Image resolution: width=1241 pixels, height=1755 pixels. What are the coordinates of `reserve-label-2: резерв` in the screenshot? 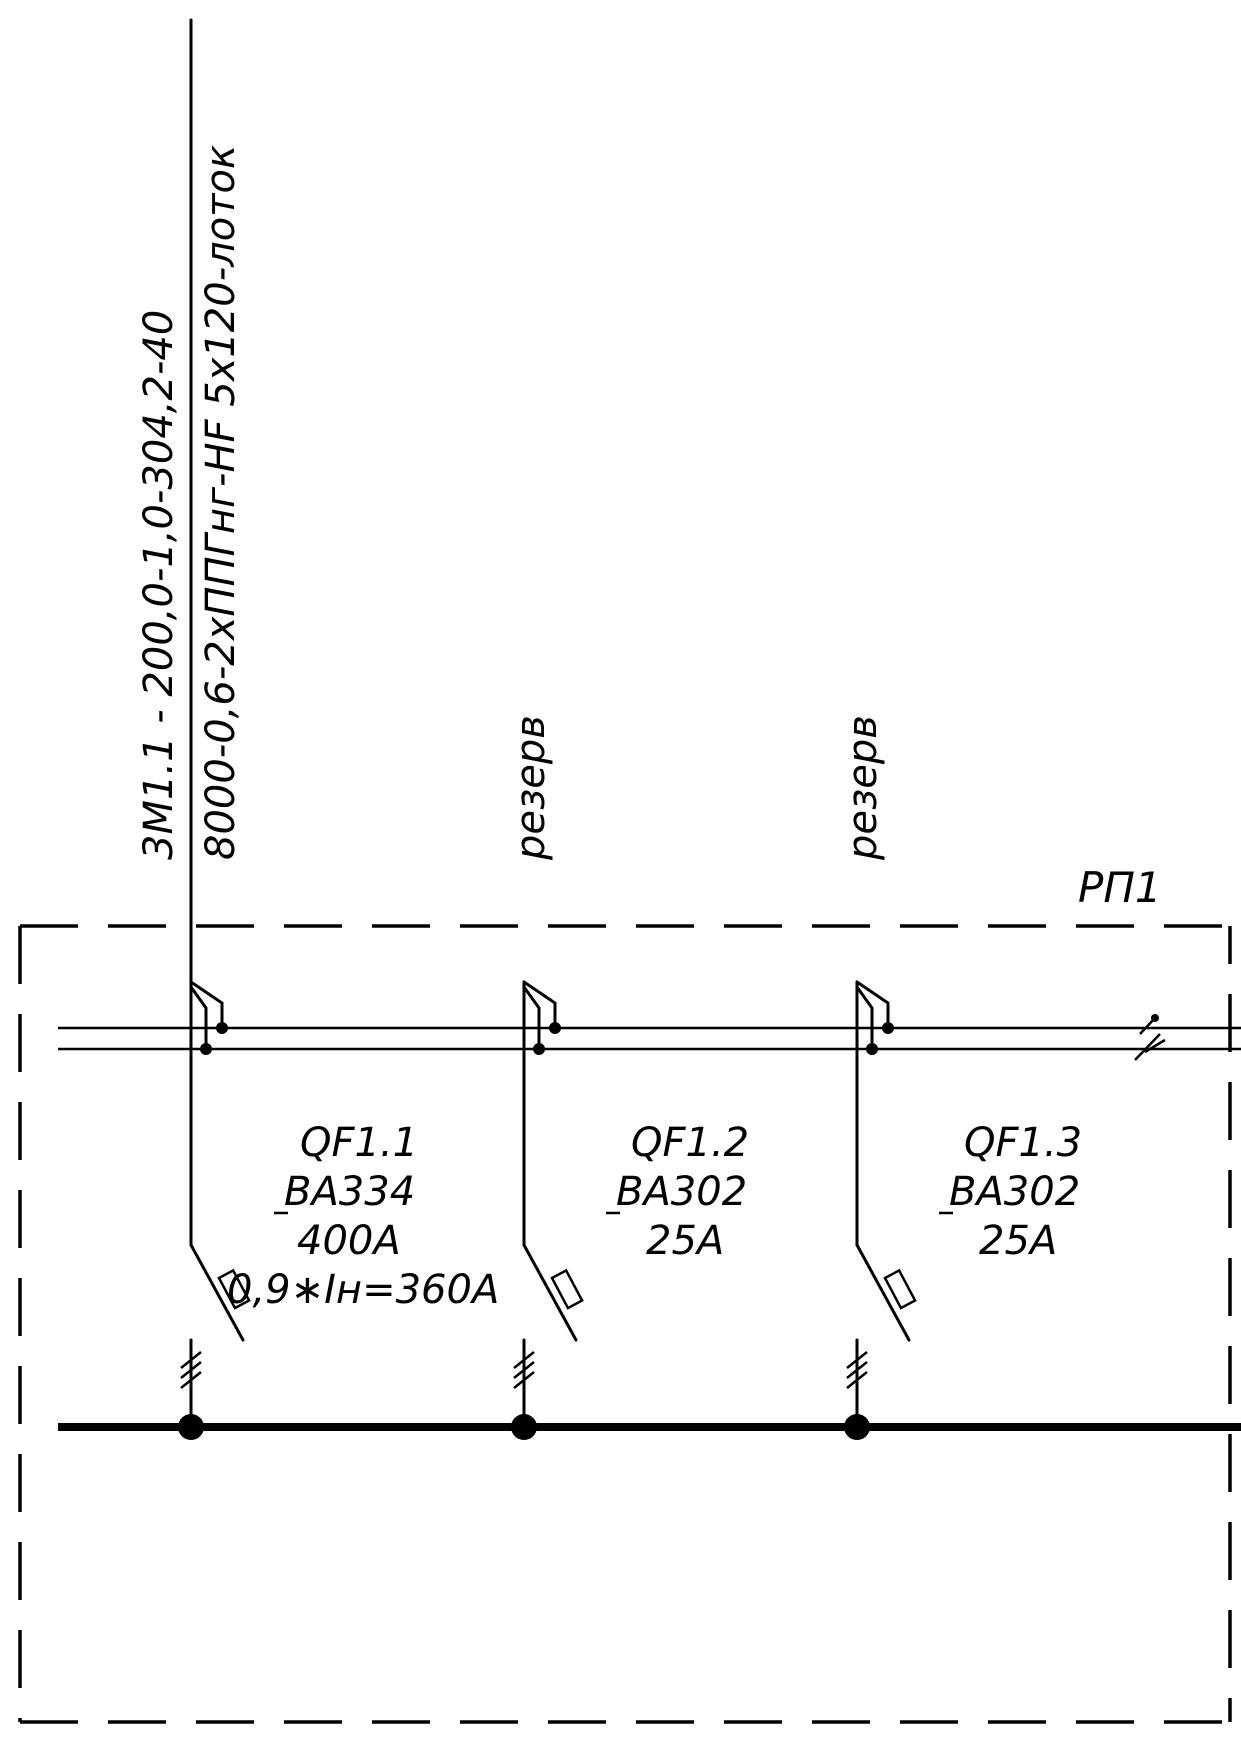 It's located at (863, 788).